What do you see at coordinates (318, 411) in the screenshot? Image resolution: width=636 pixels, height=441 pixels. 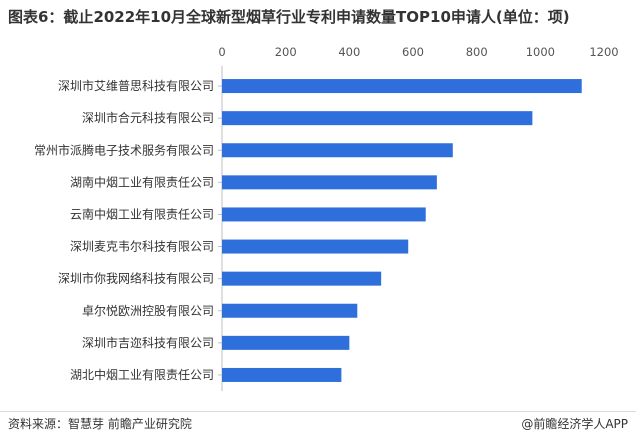 I see `footer-divider` at bounding box center [318, 411].